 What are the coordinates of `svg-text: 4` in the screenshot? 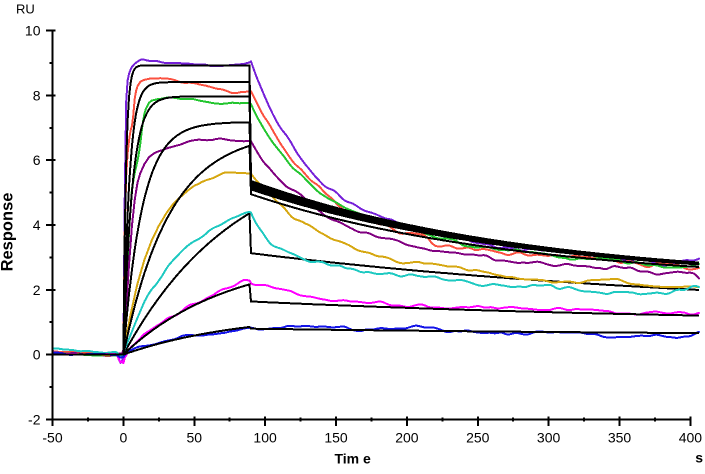 It's located at (37, 225).